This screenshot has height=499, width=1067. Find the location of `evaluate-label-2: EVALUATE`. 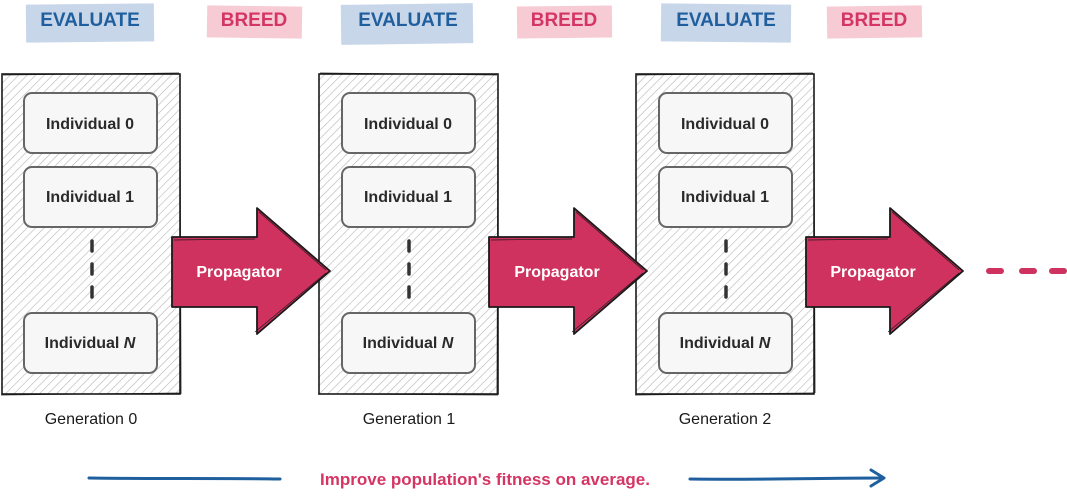

evaluate-label-2: EVALUATE is located at coordinates (726, 23).